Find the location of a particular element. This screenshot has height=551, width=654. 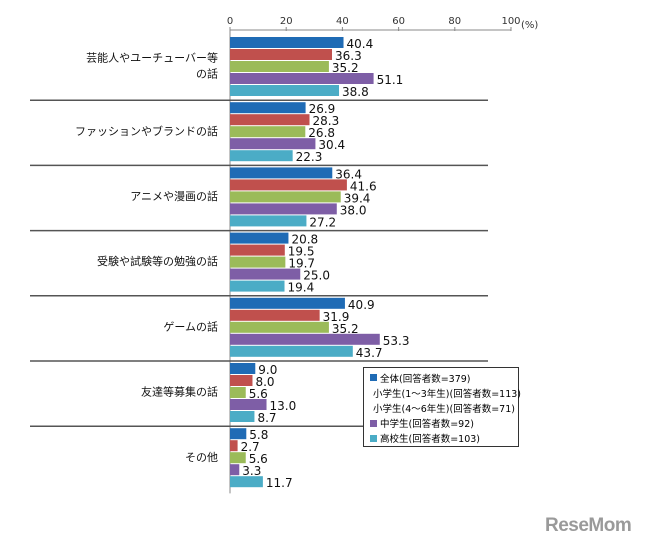

data-label: 13.0 is located at coordinates (283, 406).